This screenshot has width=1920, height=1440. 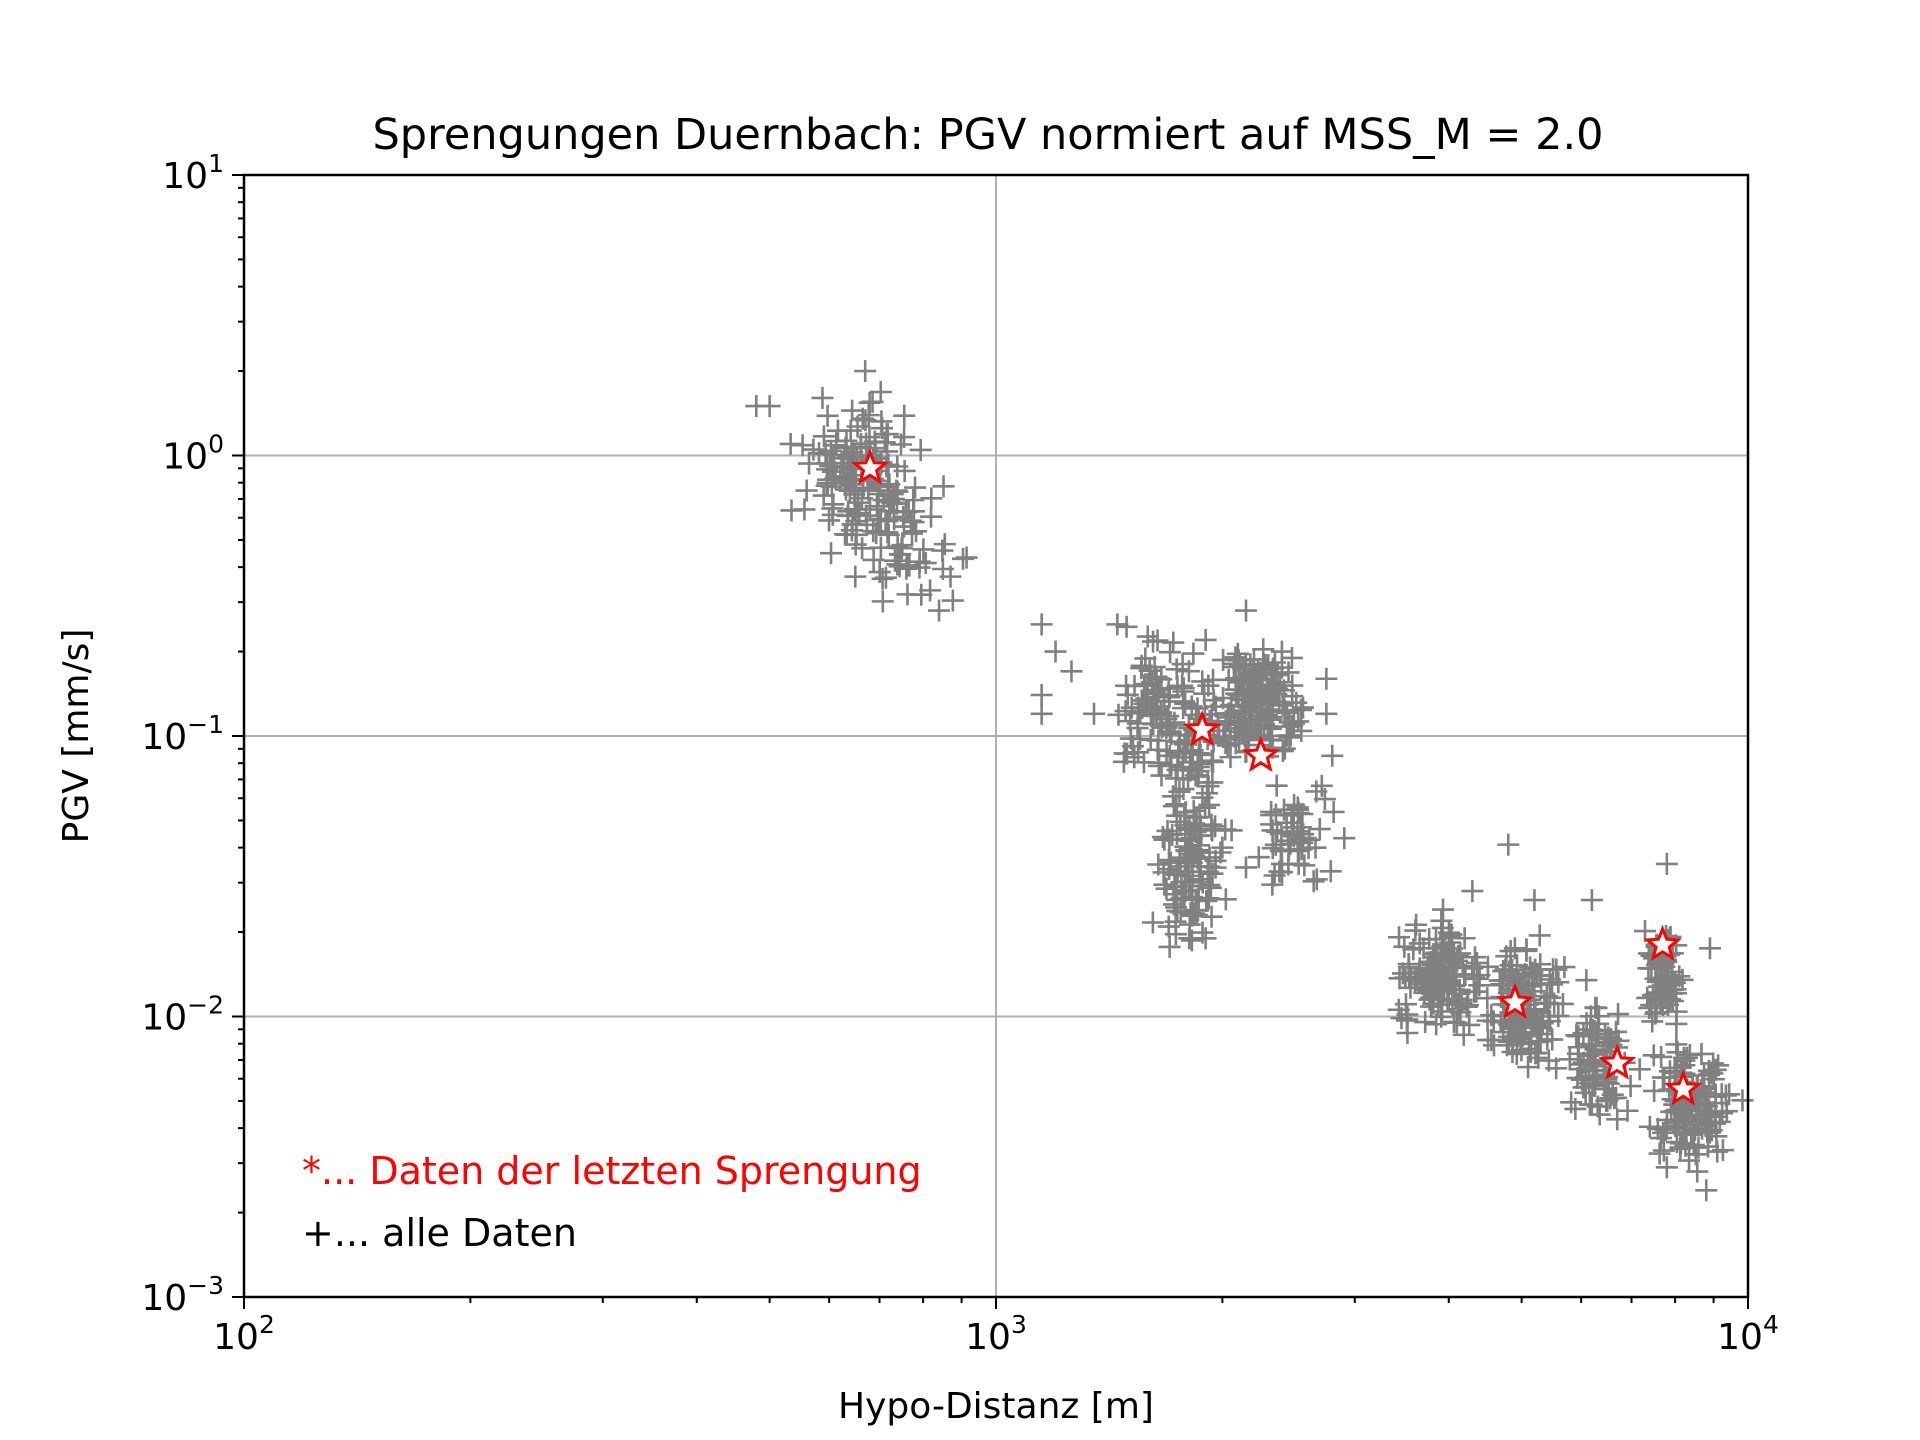 What do you see at coordinates (182, 1295) in the screenshot?
I see `y-tick-label: 10⁻³` at bounding box center [182, 1295].